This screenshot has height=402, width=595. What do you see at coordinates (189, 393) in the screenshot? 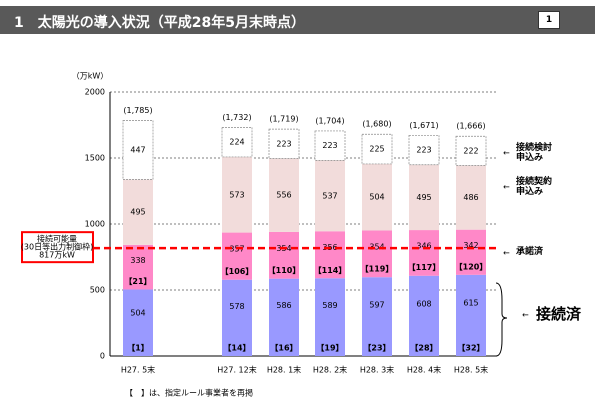
I see `footnote: 【 】は、指定ルール事業者を再掲` at bounding box center [189, 393].